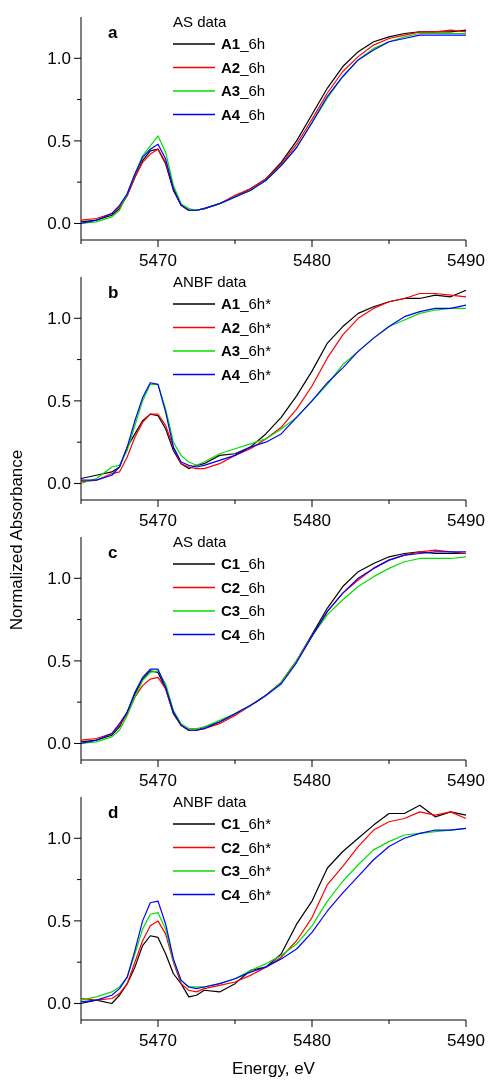 The height and width of the screenshot is (1080, 488). What do you see at coordinates (243, 563) in the screenshot?
I see `legend-label: C1_6h` at bounding box center [243, 563].